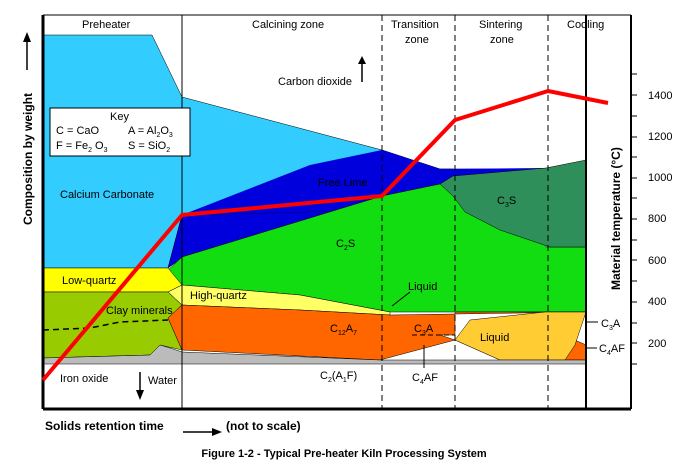  I want to click on temp-tick-600: 600, so click(657, 261).